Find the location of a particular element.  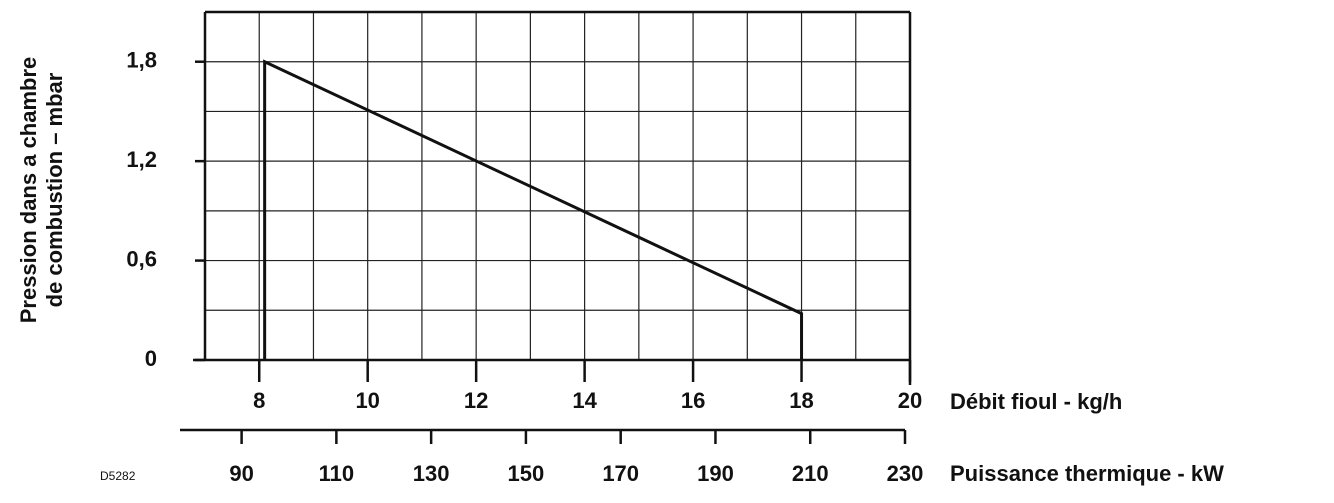

y-tick-label: 0 is located at coordinates (151, 358).